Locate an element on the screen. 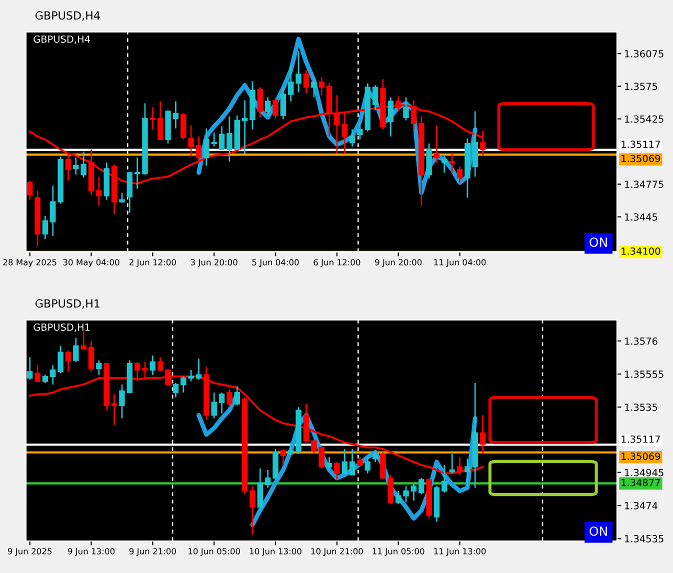 Image resolution: width=673 pixels, height=573 pixels. x-tick-label: 28 May 2025 is located at coordinates (29, 263).